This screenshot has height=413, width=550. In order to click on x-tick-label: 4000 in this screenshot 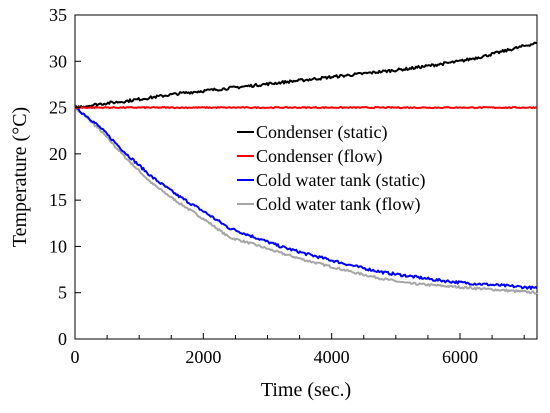, I will do `click(332, 357)`.